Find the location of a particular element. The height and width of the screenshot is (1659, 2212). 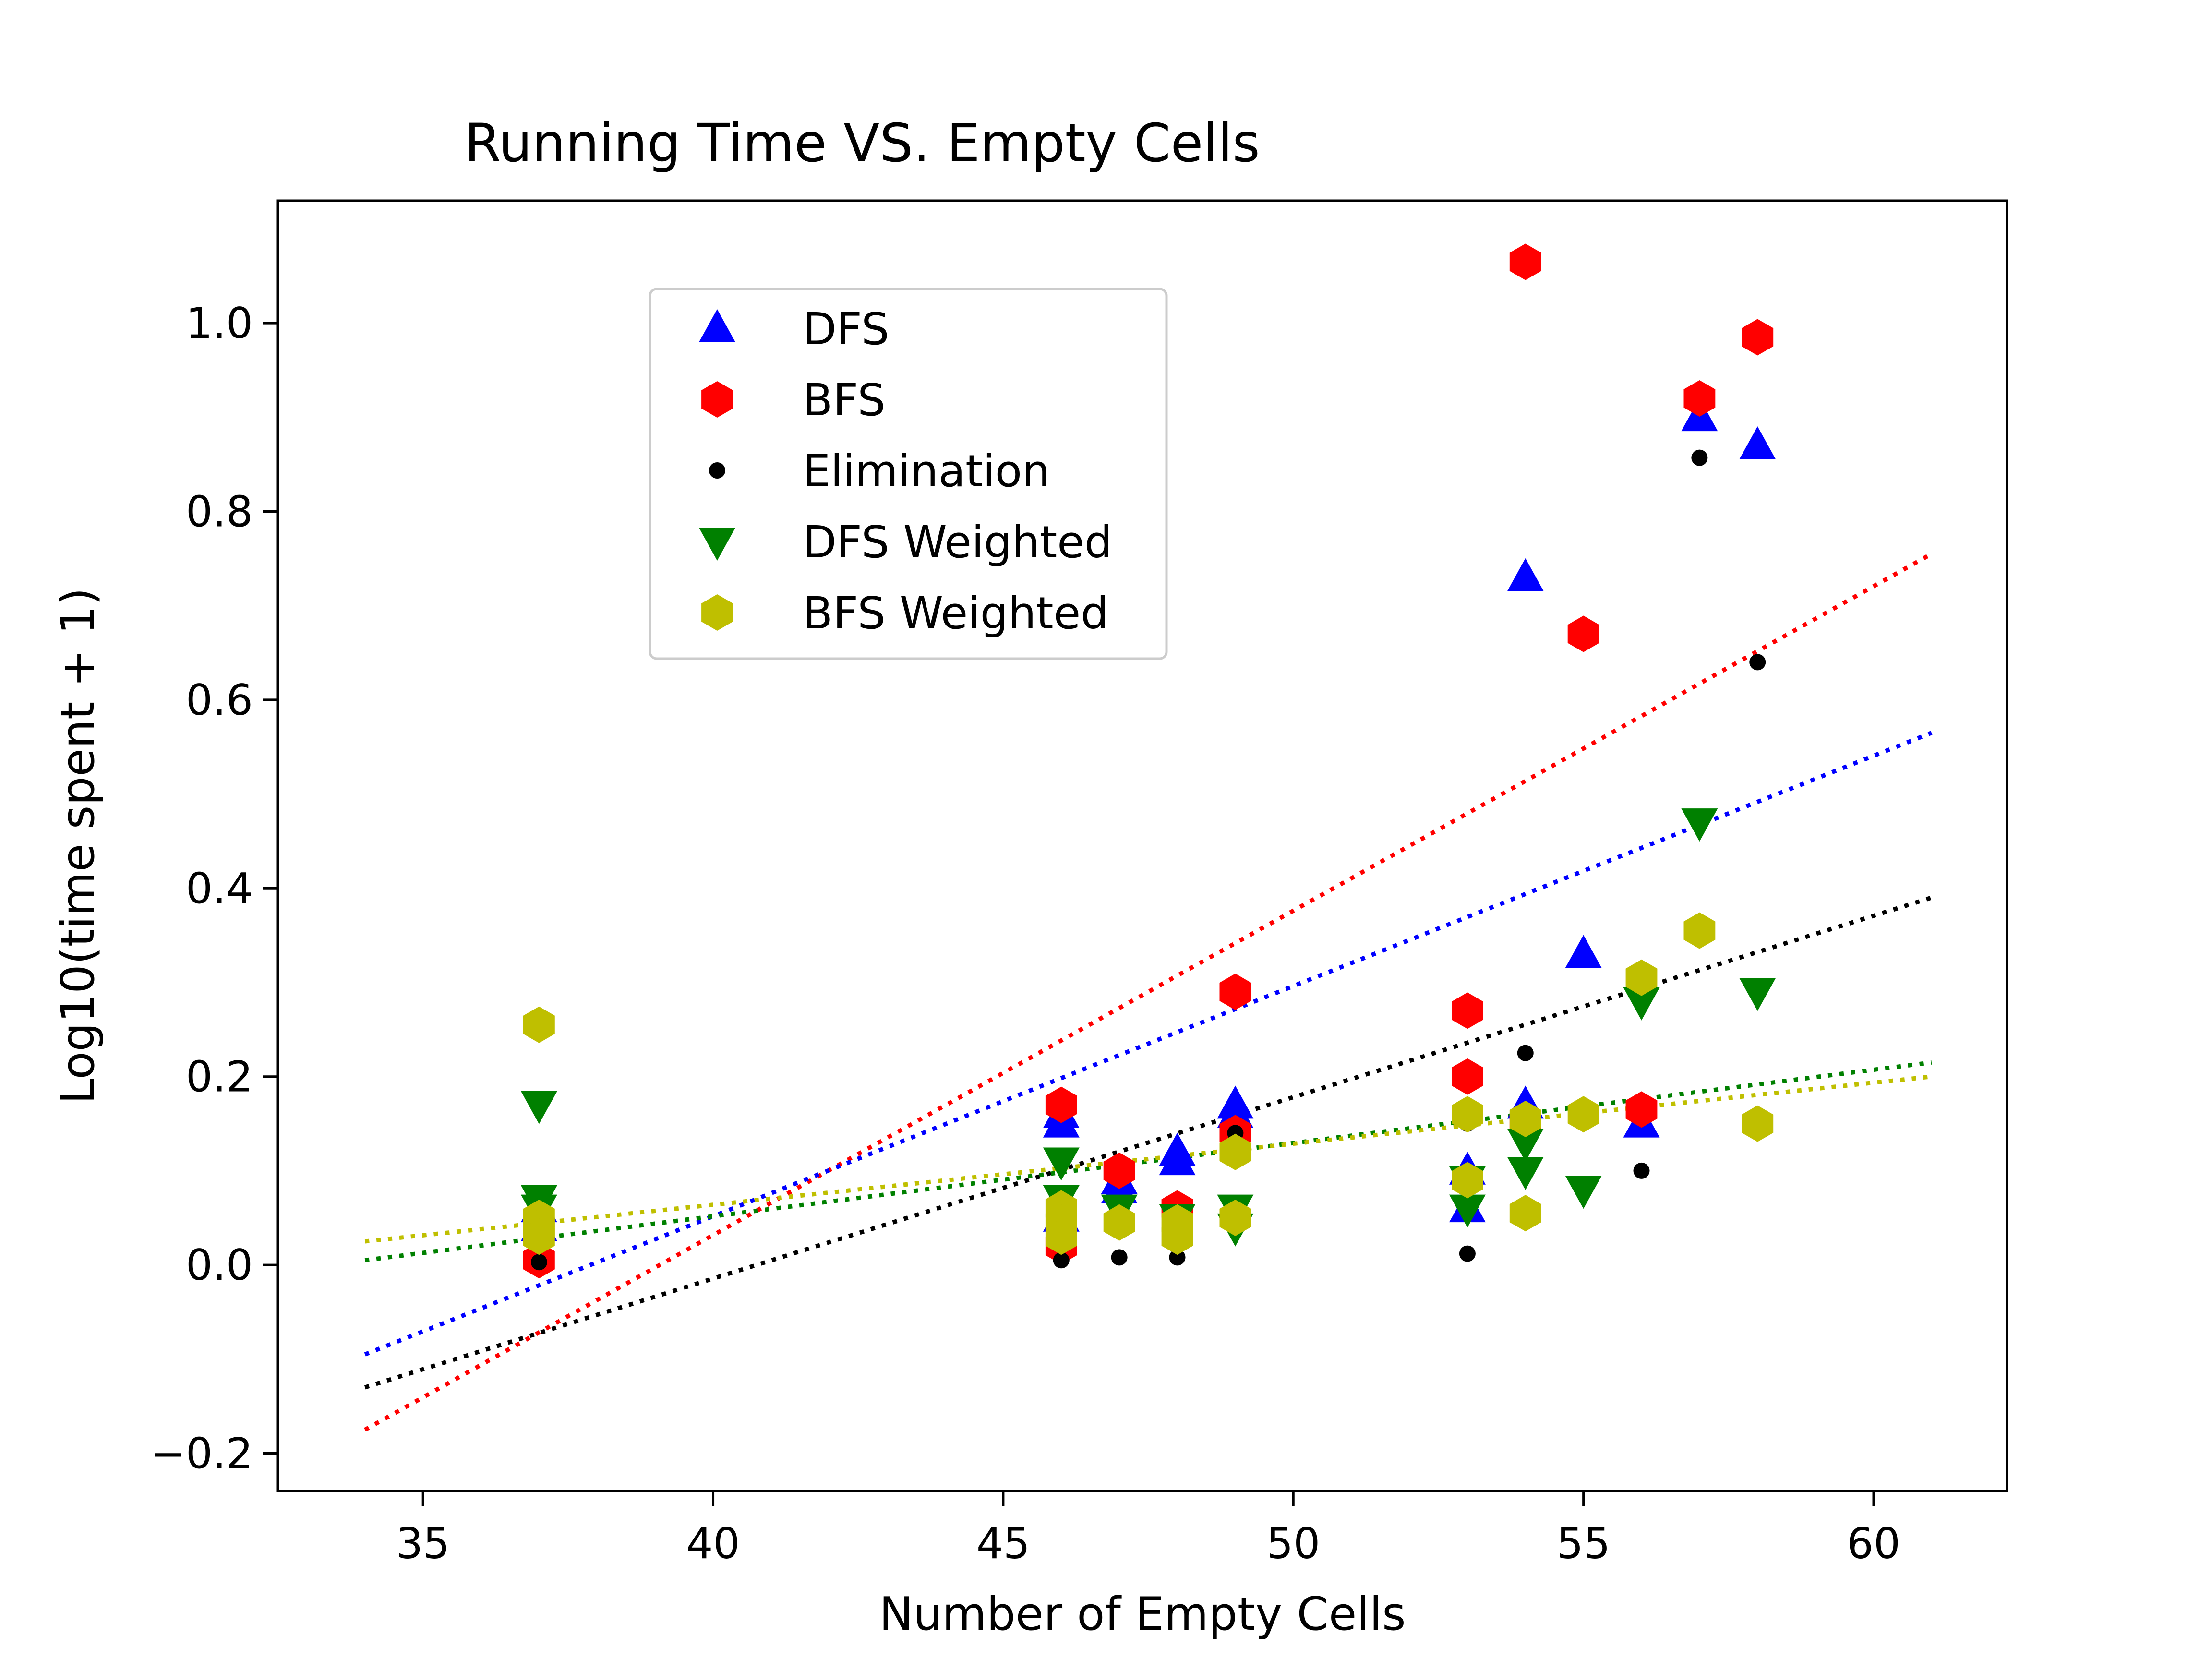

legend-marker-bfs-weighted is located at coordinates (717, 612).